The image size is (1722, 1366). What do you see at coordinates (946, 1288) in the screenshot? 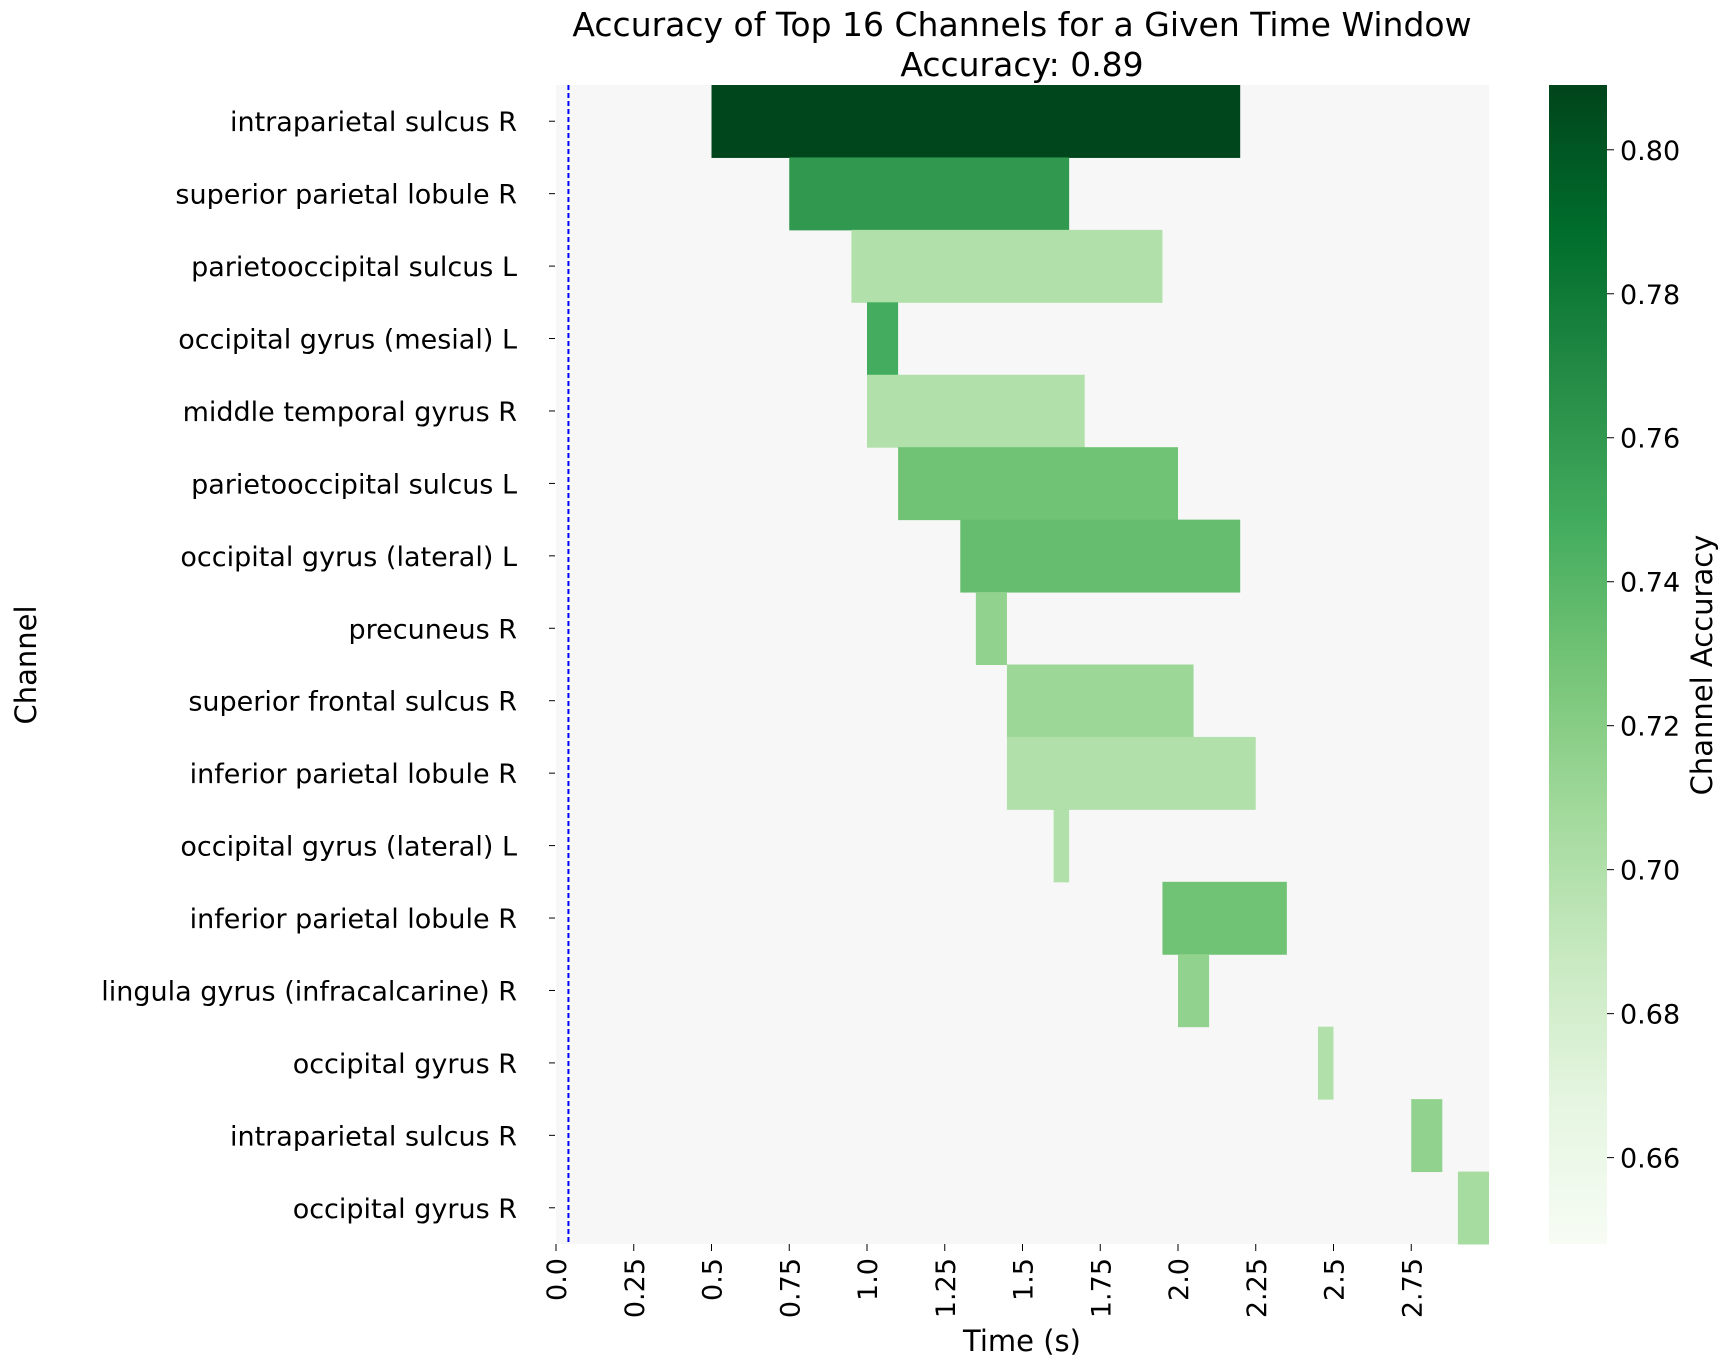
I see `x-tick-label: 1.25` at bounding box center [946, 1288].